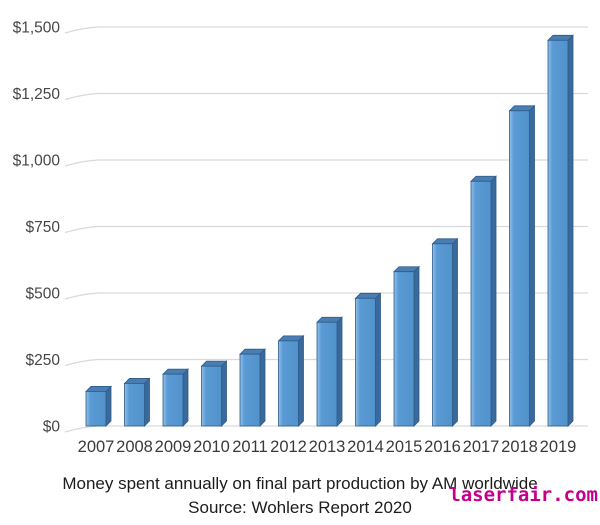 The image size is (600, 525). What do you see at coordinates (43, 294) in the screenshot?
I see `y-axis-tick-label: $500` at bounding box center [43, 294].